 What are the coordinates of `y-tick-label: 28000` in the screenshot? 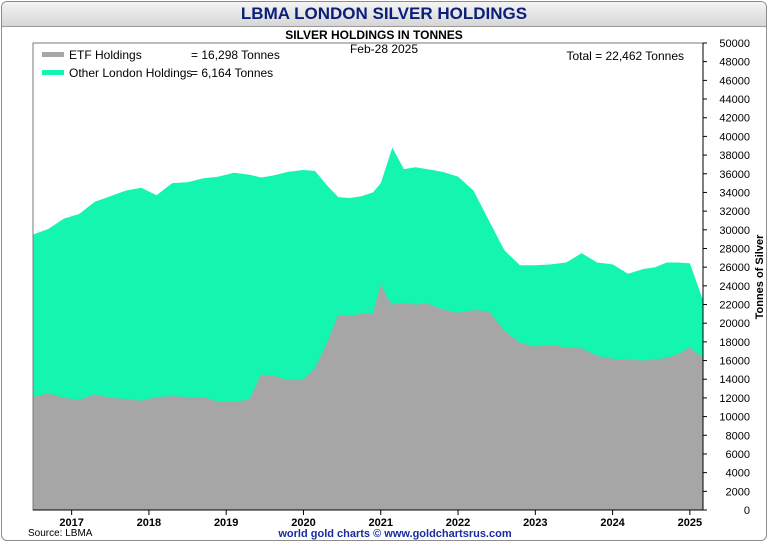 It's located at (734, 249).